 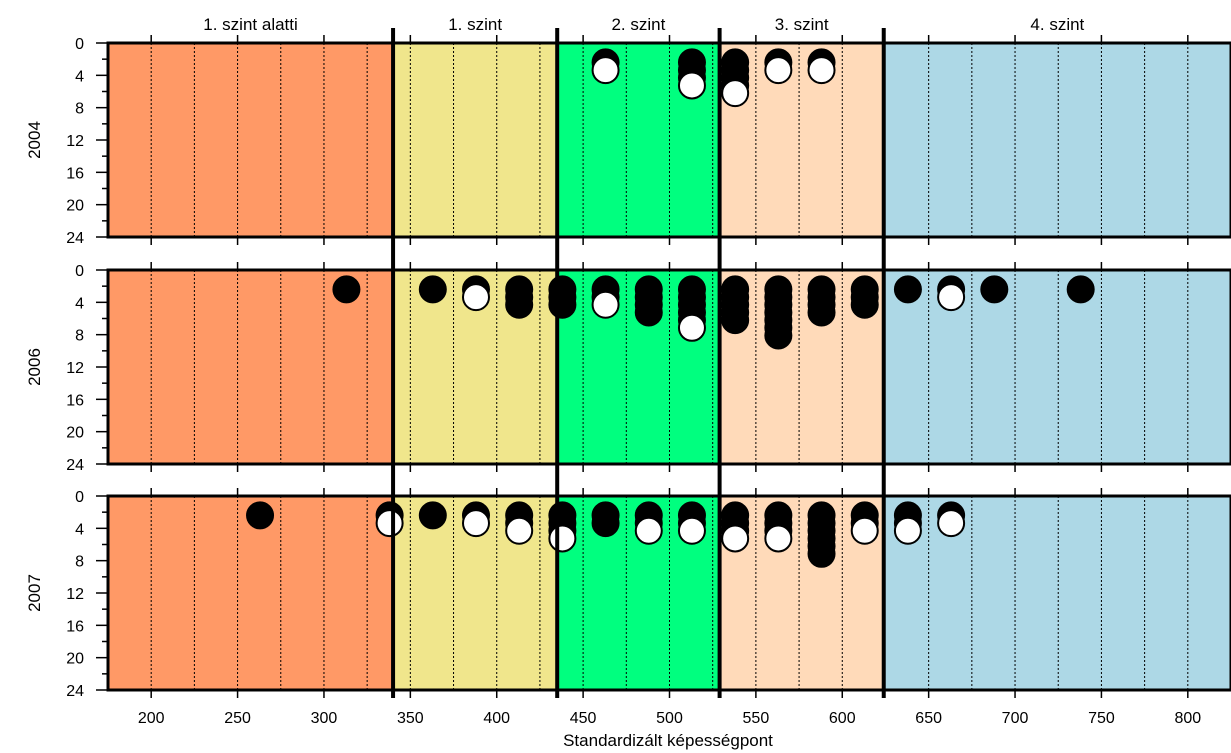 I want to click on x-axis-title: Standardizált képességpont, so click(x=668, y=740).